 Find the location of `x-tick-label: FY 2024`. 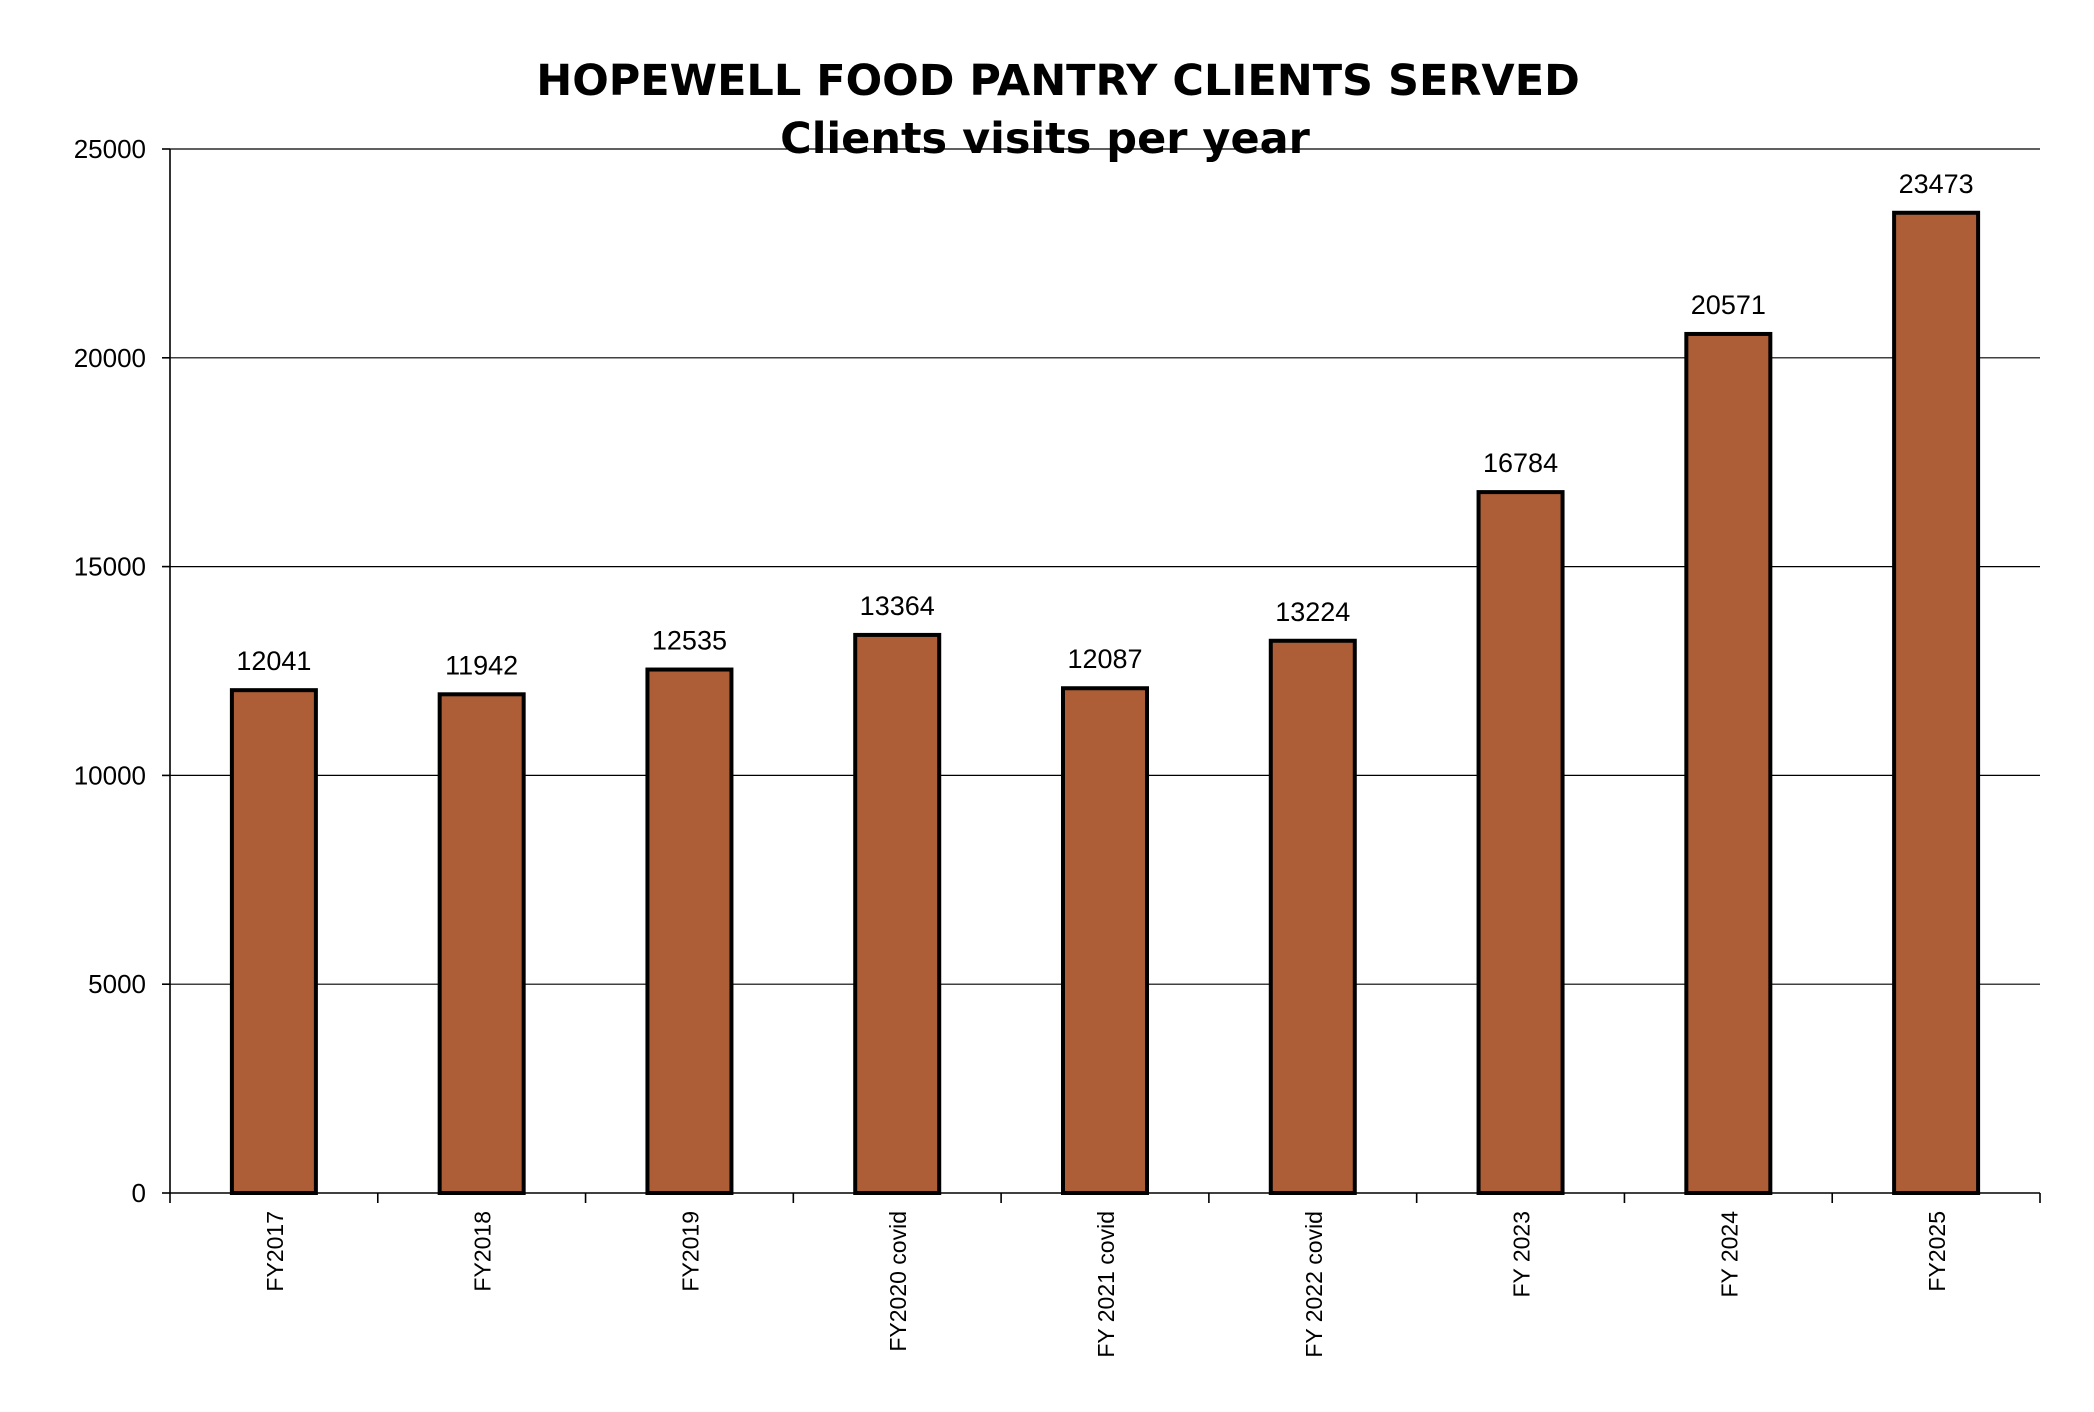

x-tick-label: FY 2024 is located at coordinates (1729, 1254).